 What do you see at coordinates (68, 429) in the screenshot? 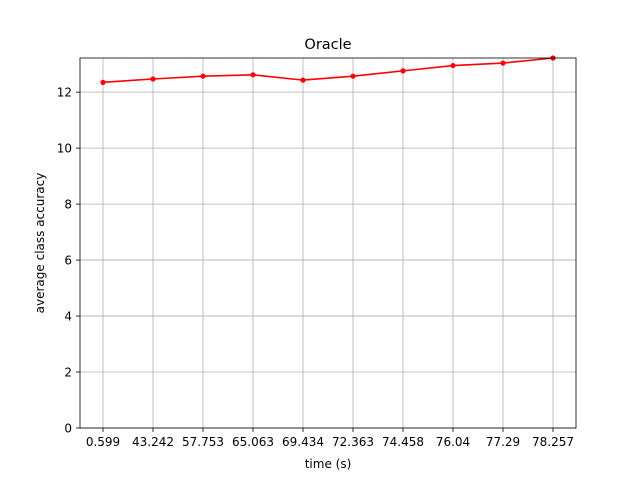
I see `y-tick-label: 0` at bounding box center [68, 429].